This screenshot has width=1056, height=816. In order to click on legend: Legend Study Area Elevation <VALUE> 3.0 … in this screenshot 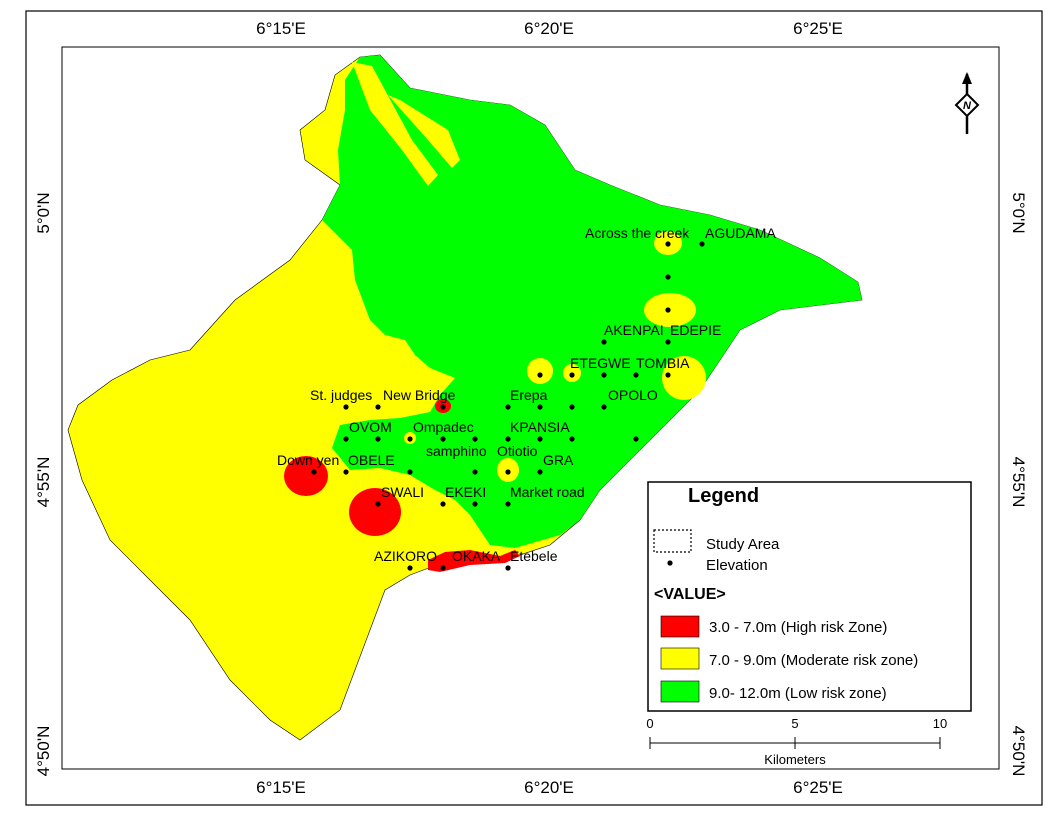, I will do `click(809, 596)`.